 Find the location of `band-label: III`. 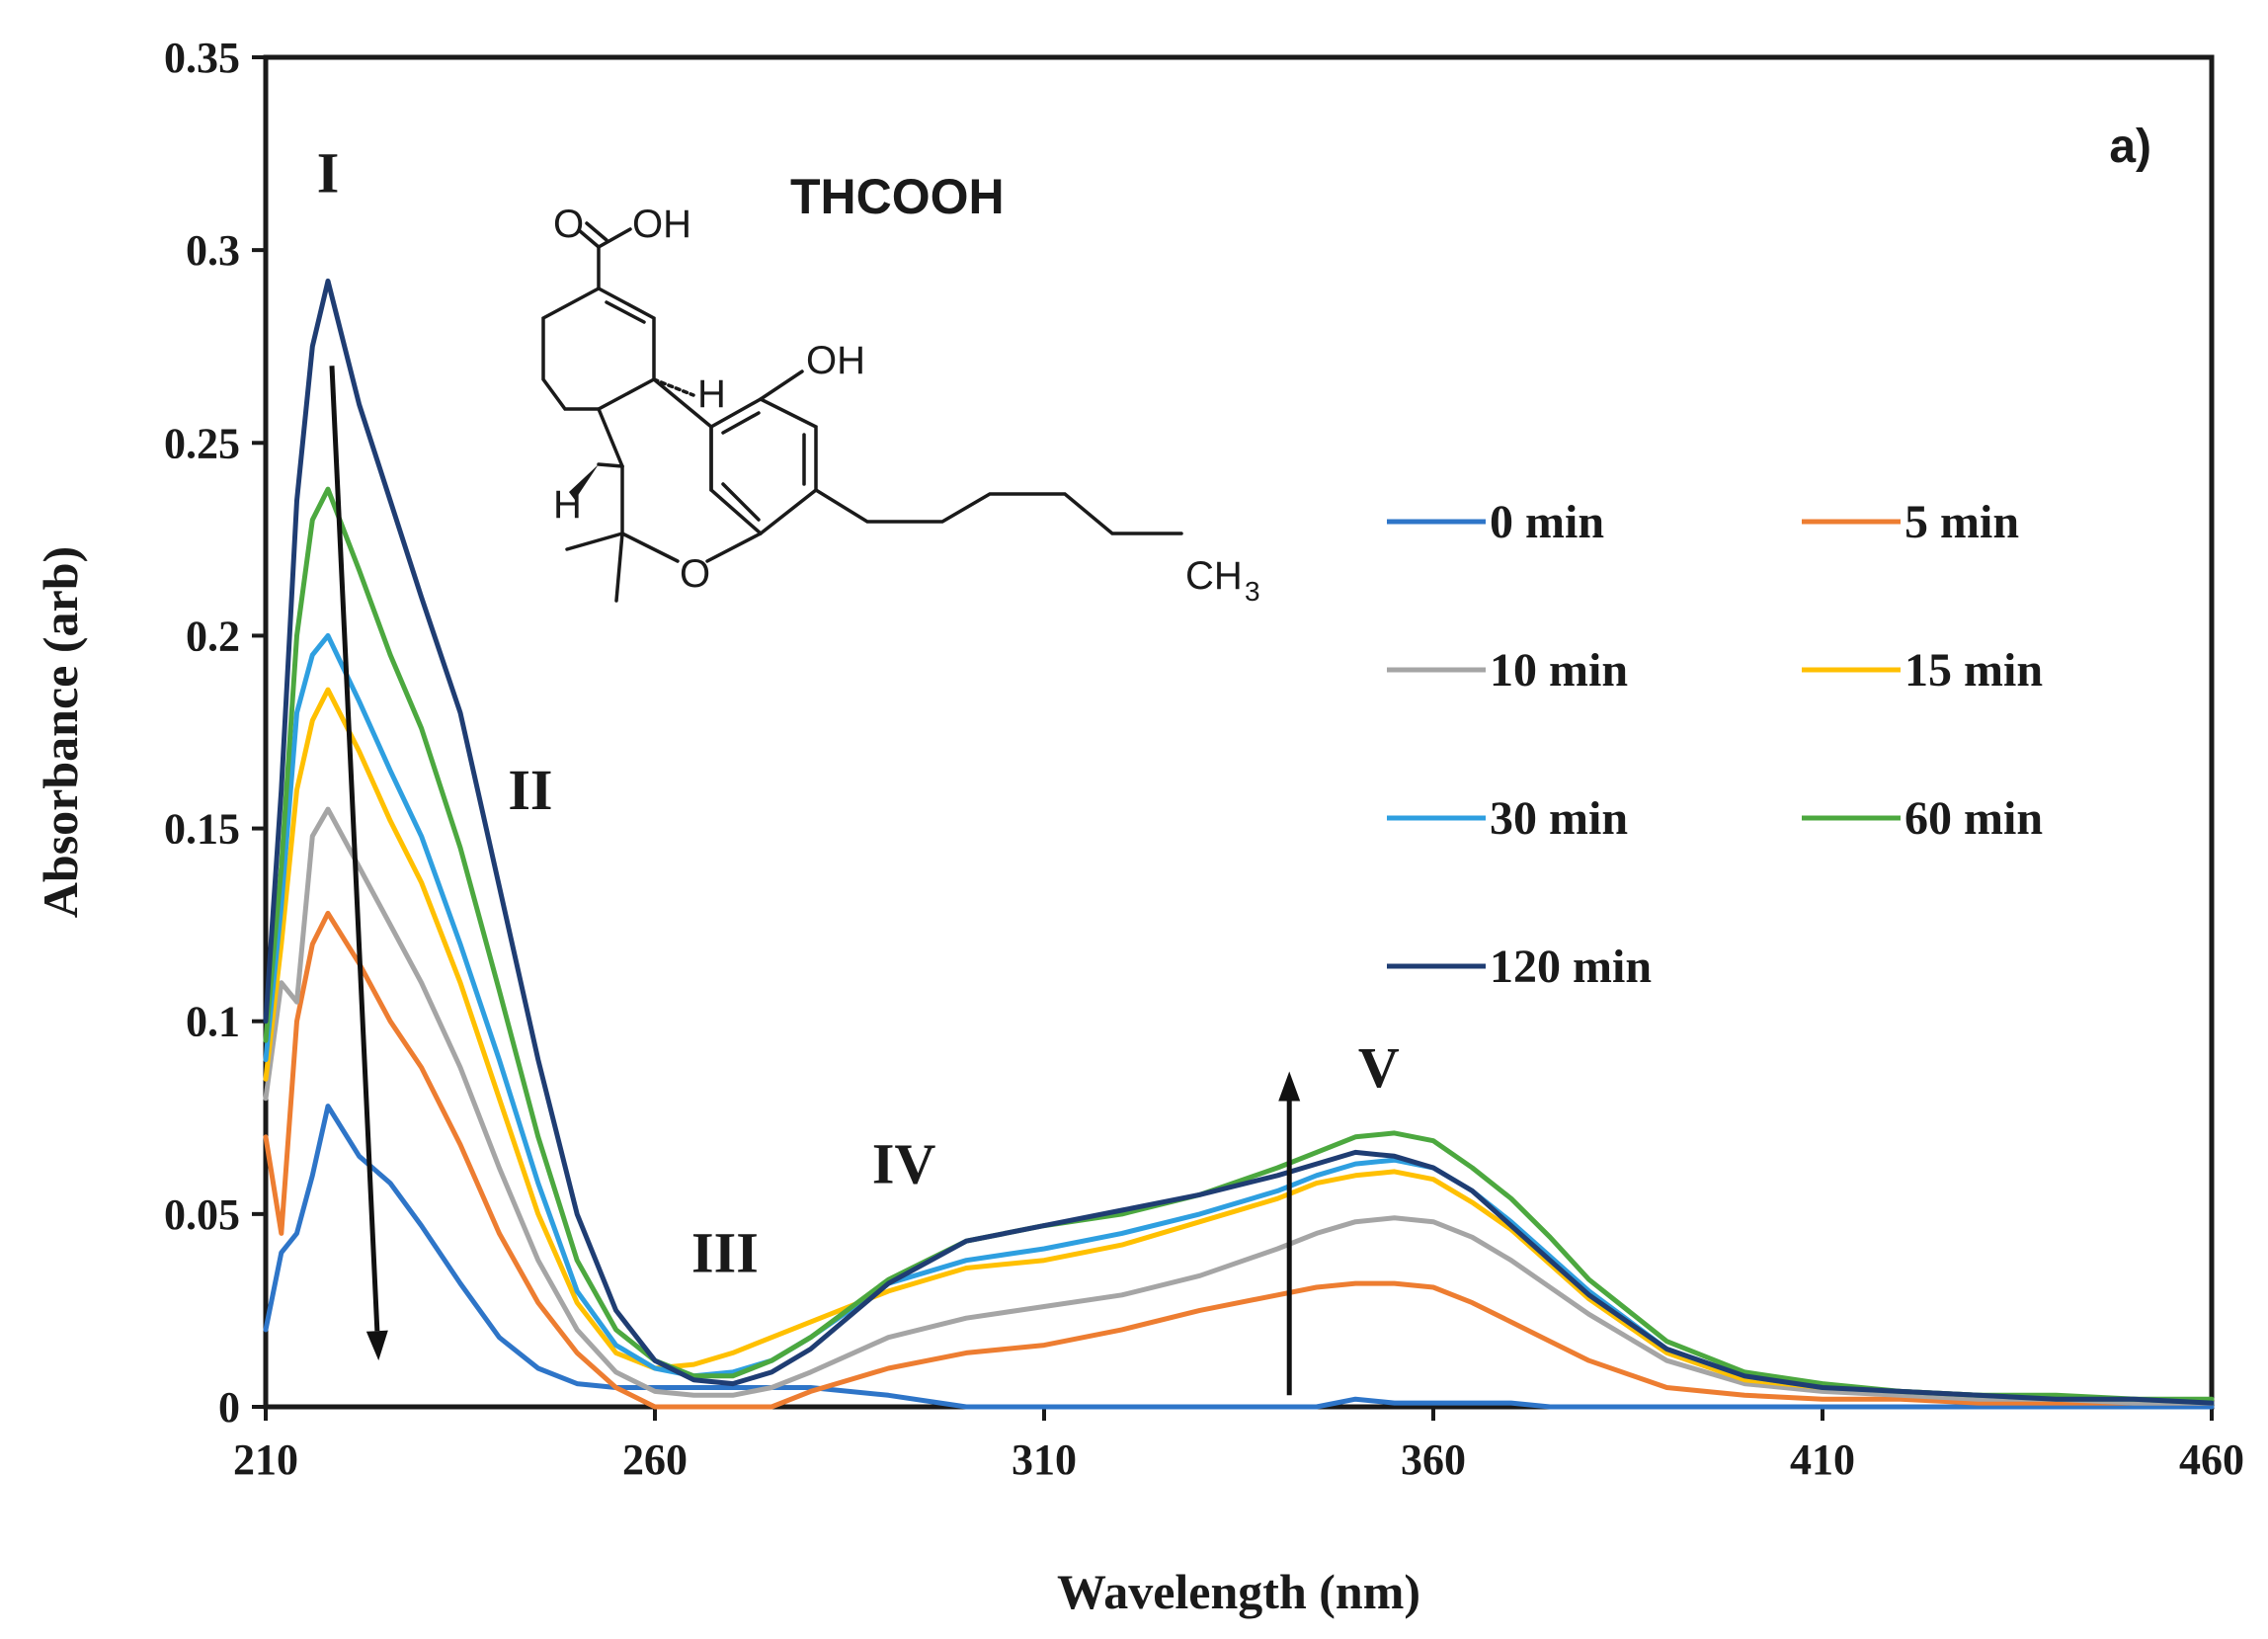

band-label: III is located at coordinates (725, 1252).